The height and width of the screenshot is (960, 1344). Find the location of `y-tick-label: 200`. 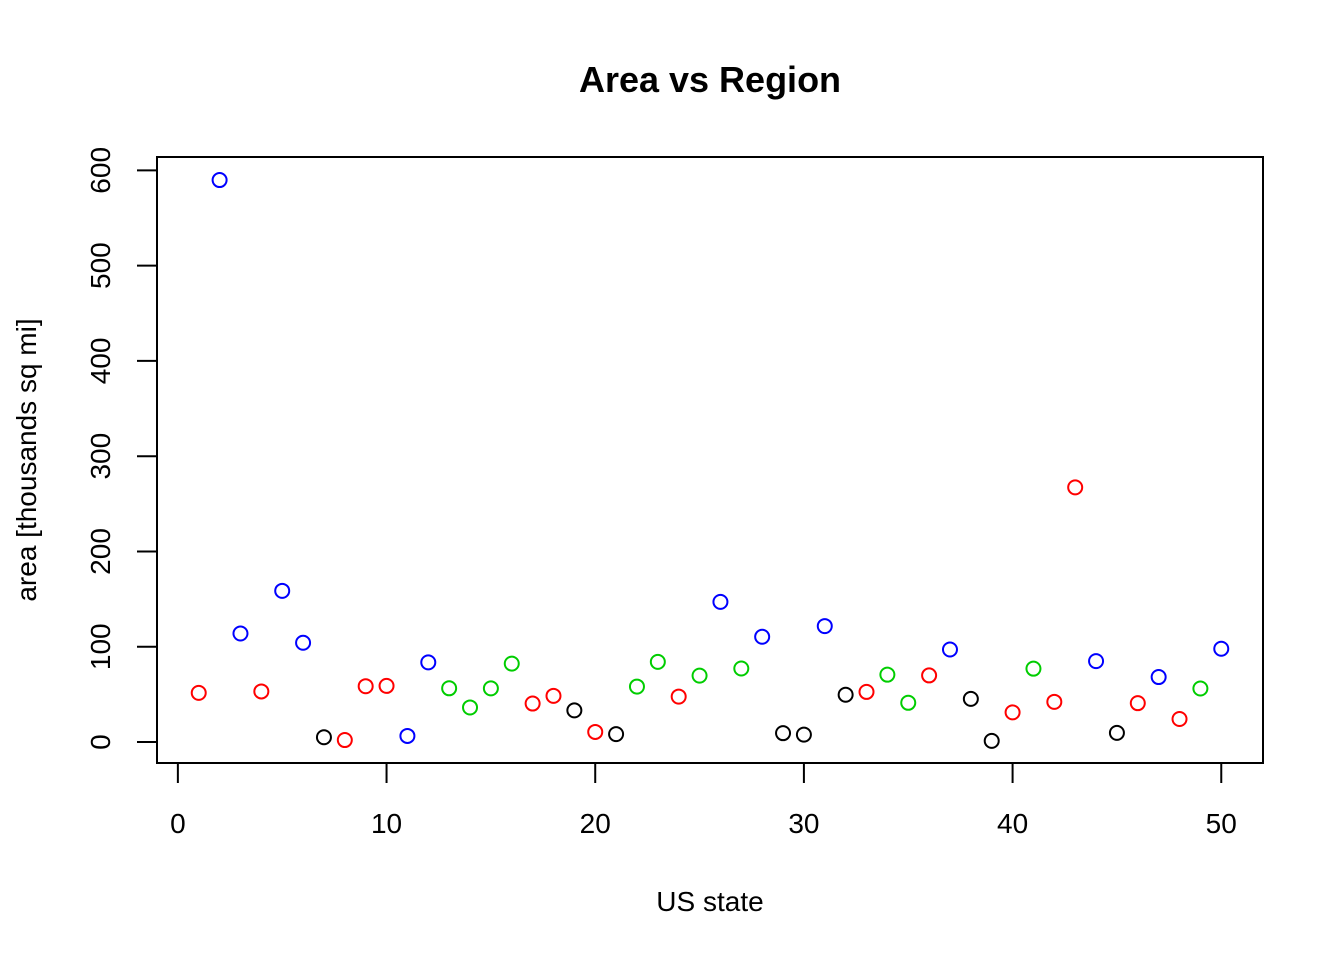

y-tick-label: 200 is located at coordinates (100, 551).